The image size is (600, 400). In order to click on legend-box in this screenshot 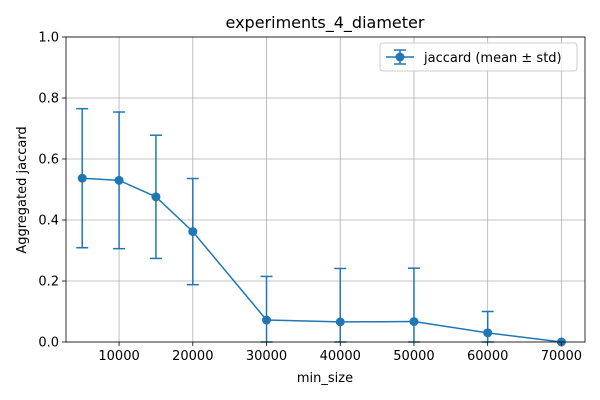, I will do `click(478, 57)`.